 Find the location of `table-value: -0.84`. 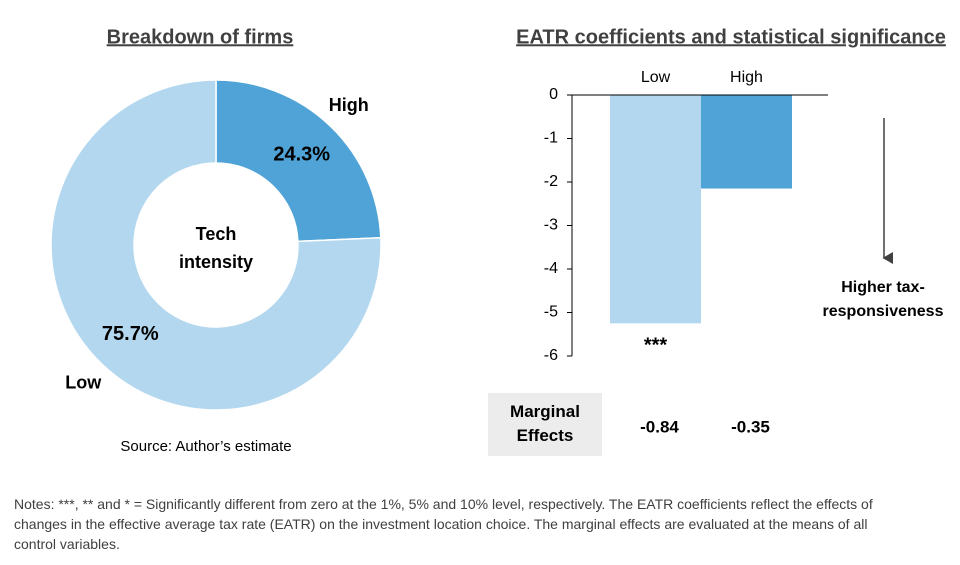

table-value: -0.84 is located at coordinates (659, 426).